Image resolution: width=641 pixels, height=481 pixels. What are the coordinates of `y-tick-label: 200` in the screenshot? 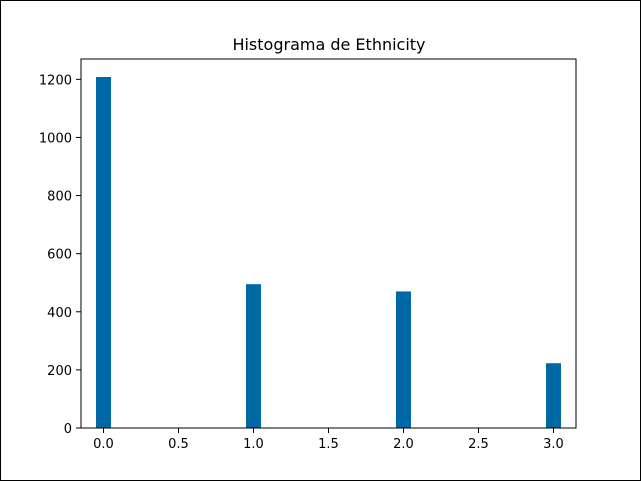 It's located at (59, 371).